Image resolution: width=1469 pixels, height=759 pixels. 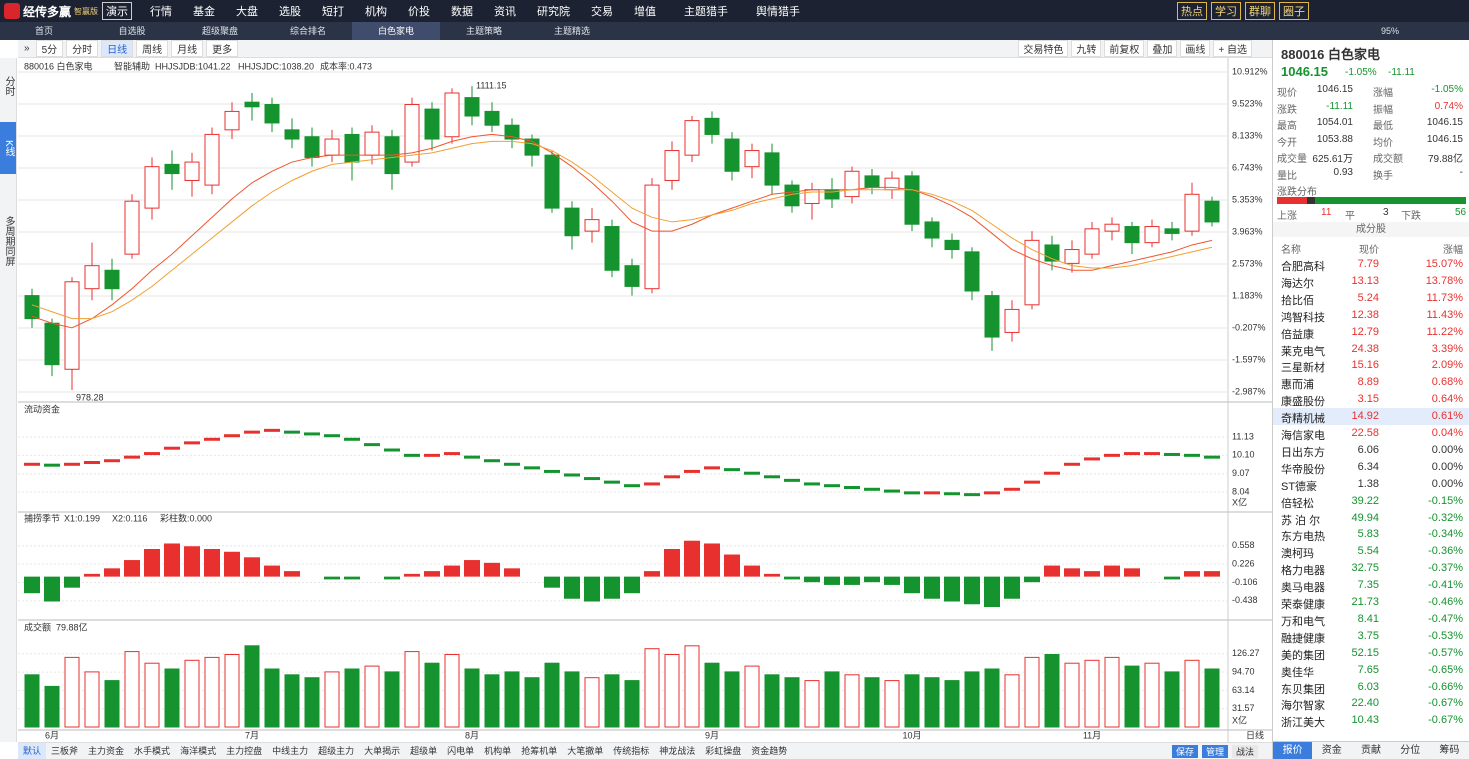 What do you see at coordinates (1297, 334) in the screenshot?
I see `stock-name: 倍益康` at bounding box center [1297, 334].